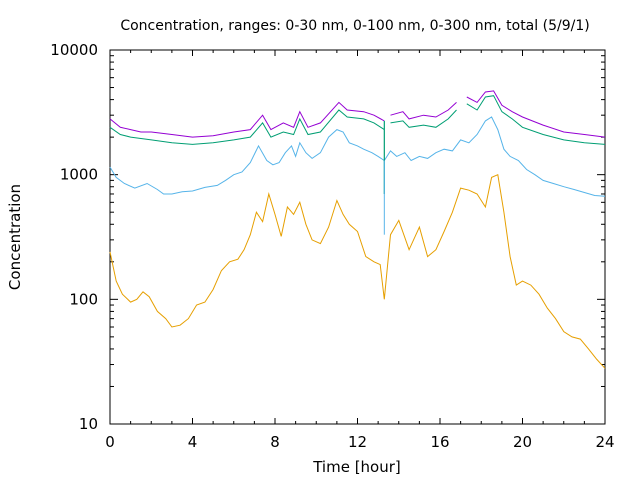  I want to click on y-tick-label: 100, so click(83, 299).